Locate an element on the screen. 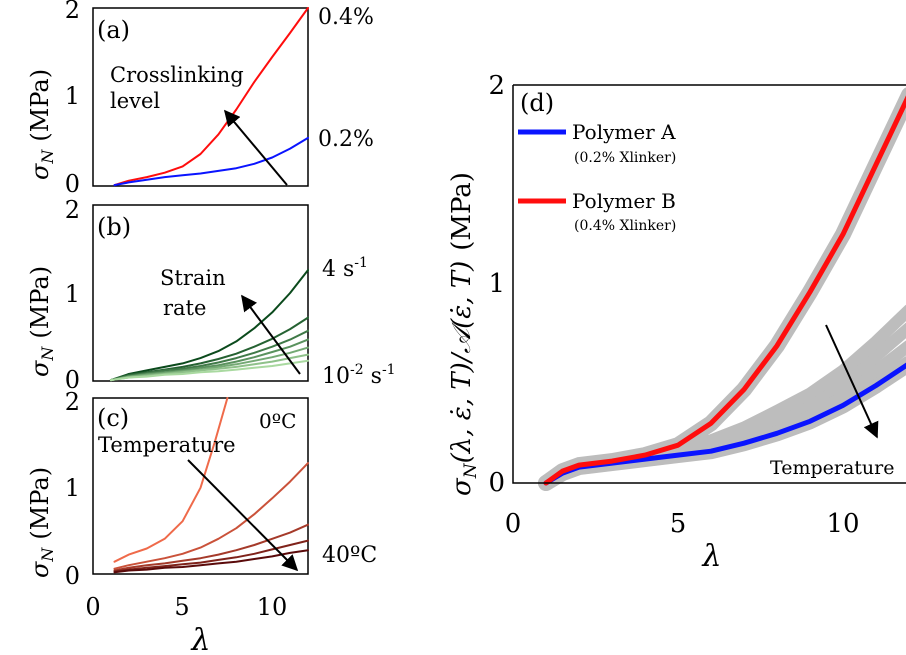 This screenshot has height=655, width=906. panel-b-tag: (b) is located at coordinates (114, 227).